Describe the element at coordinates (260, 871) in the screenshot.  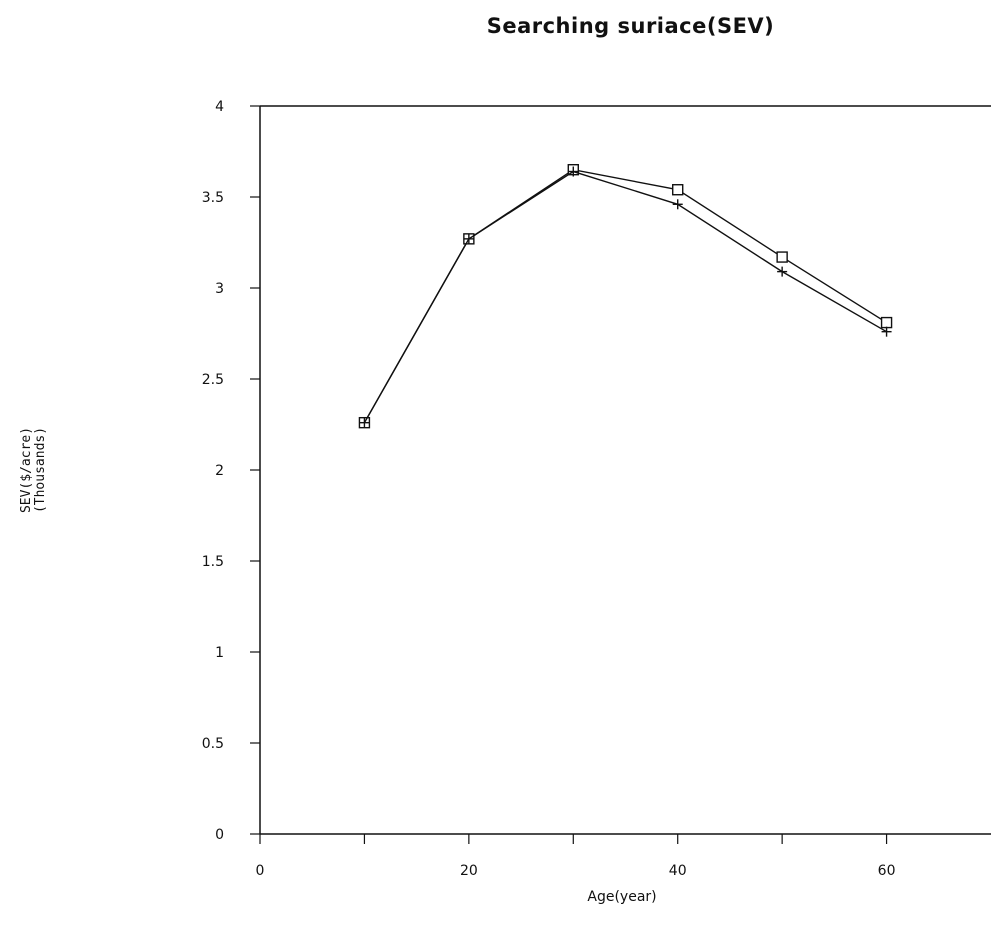
I see `x-tick-label: 0` at that location.